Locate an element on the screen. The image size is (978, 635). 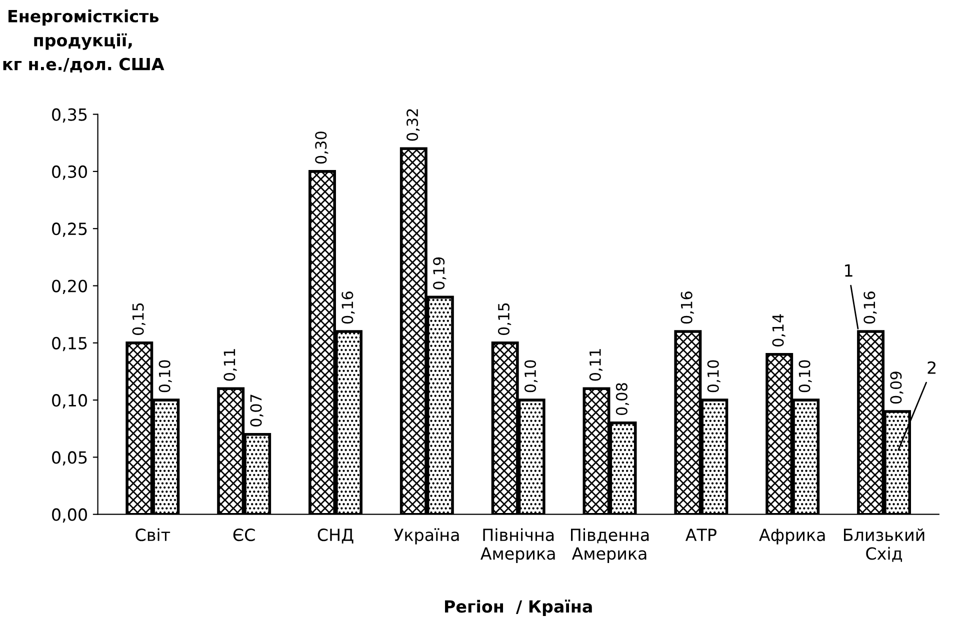
y-tick-label: 0,10 is located at coordinates (69, 401).